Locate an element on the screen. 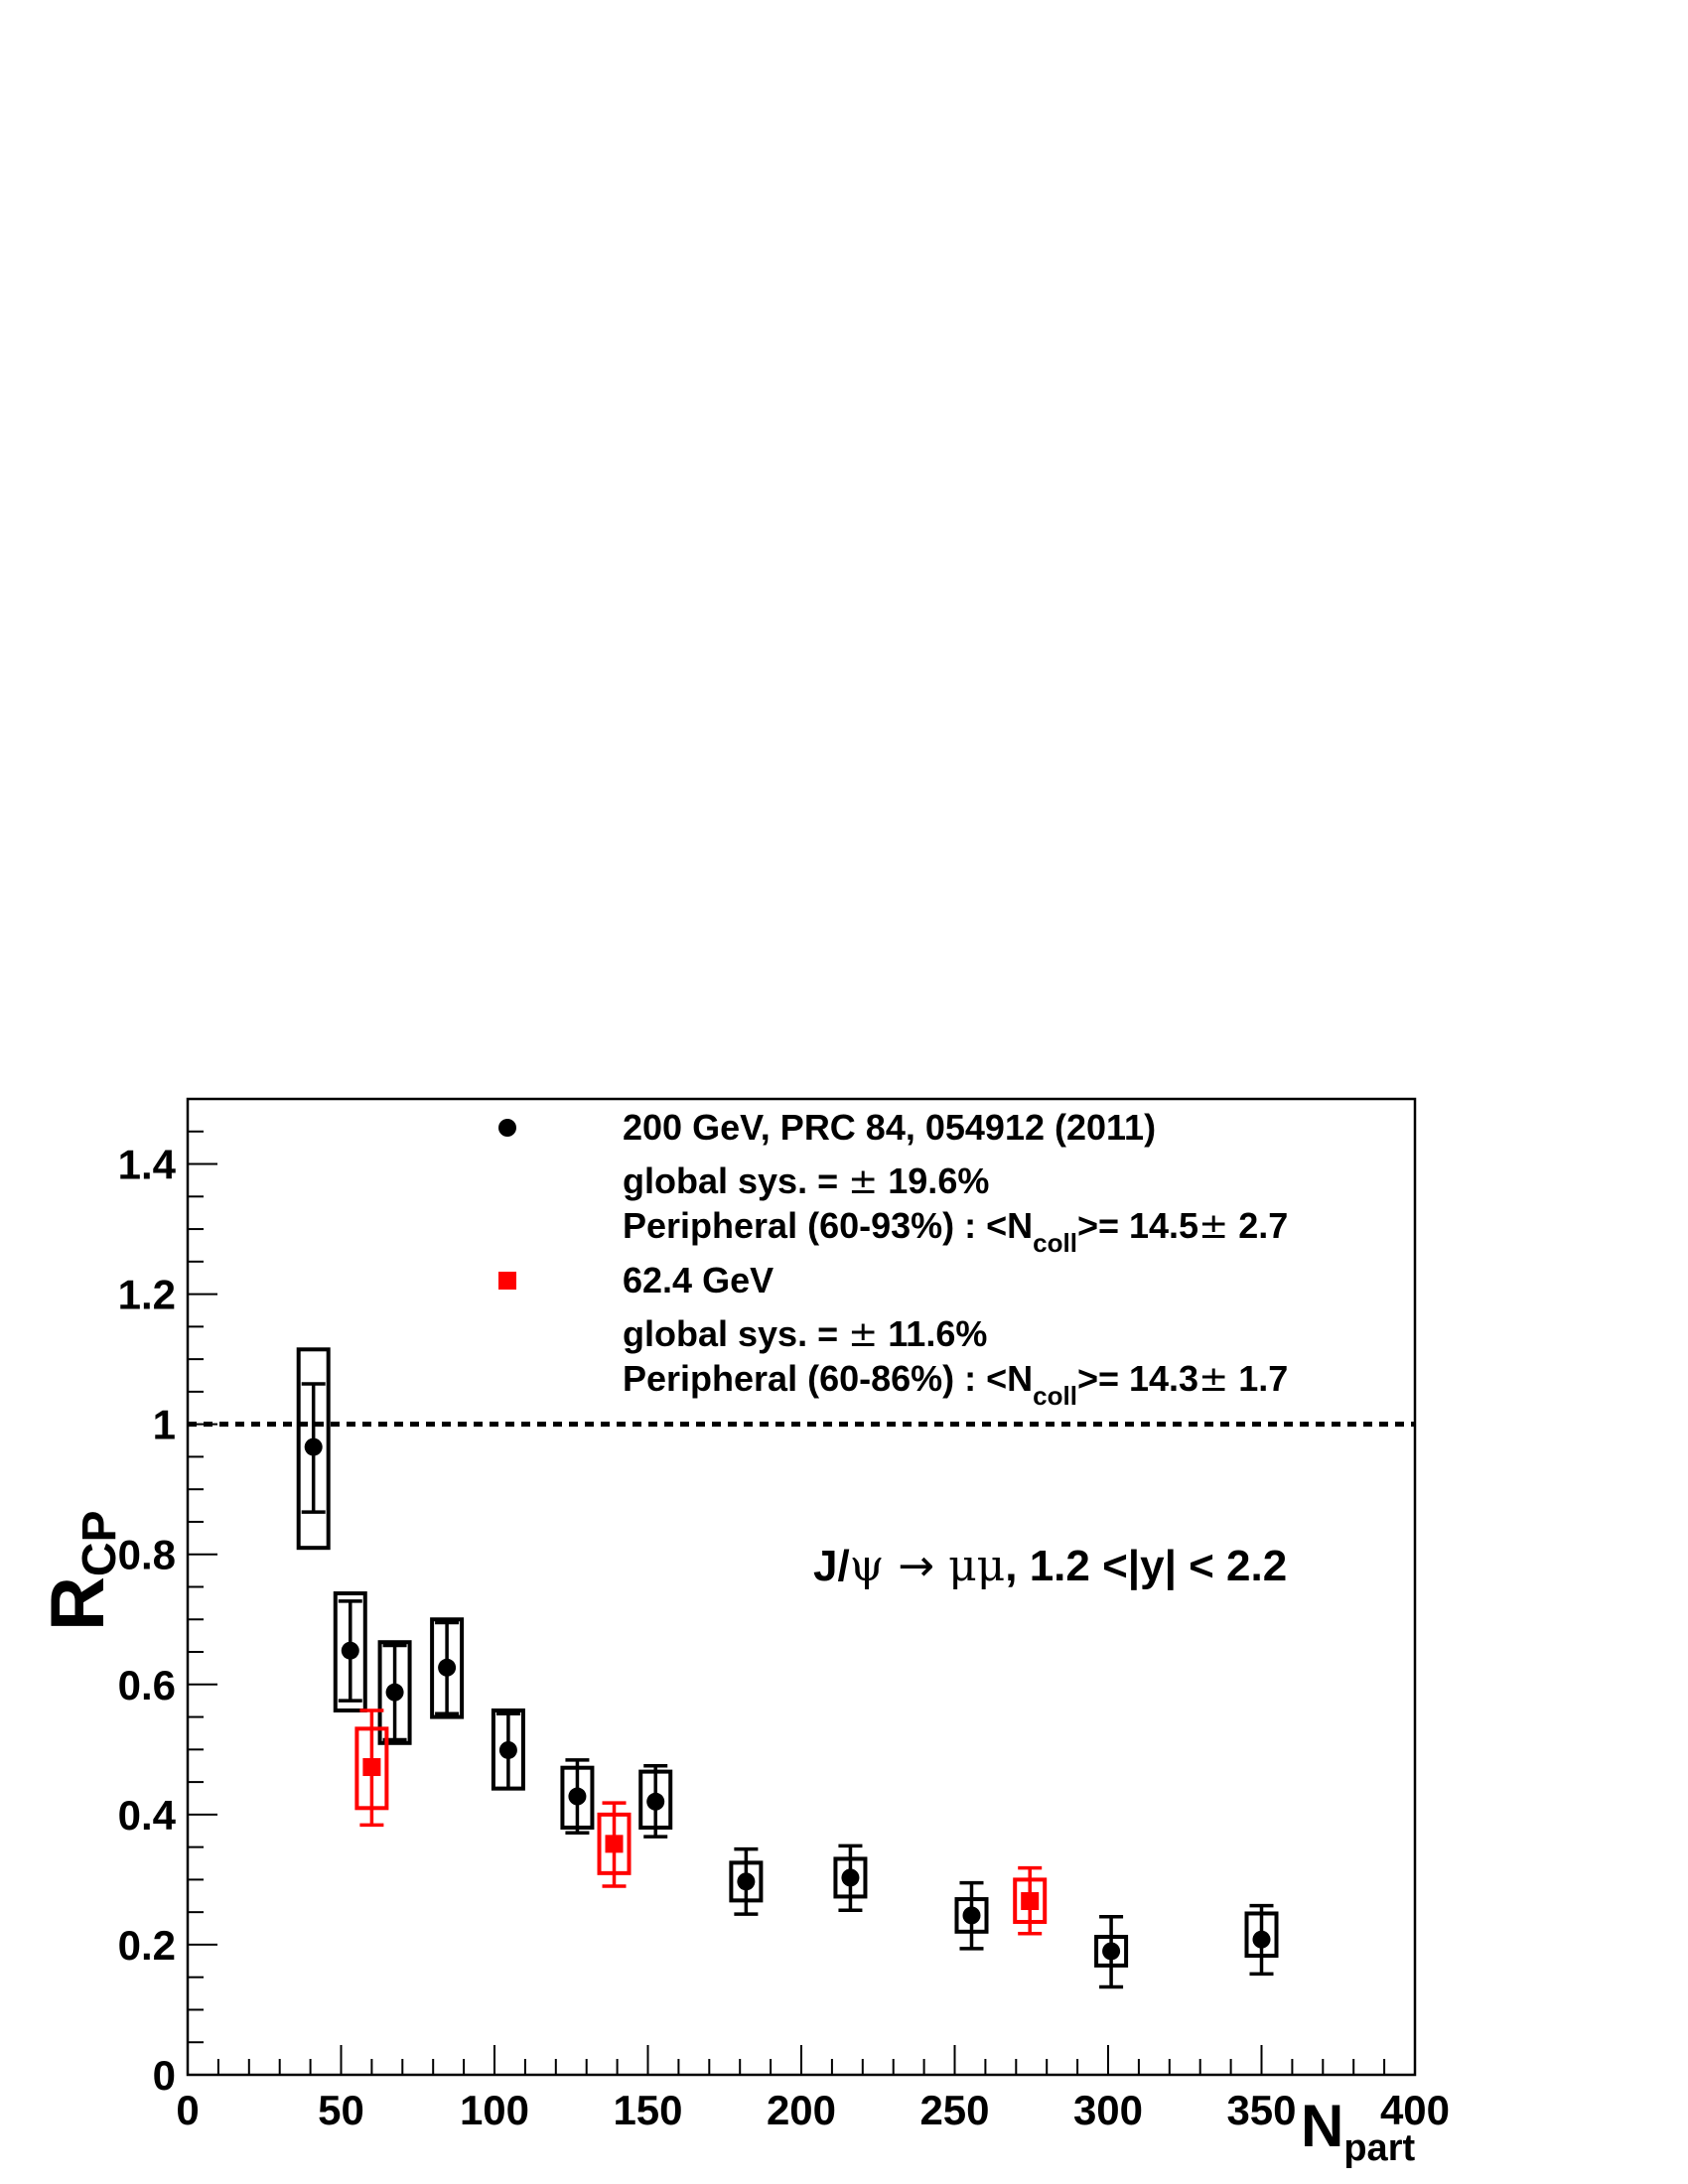  annotation-part: J/ is located at coordinates (831, 1566).